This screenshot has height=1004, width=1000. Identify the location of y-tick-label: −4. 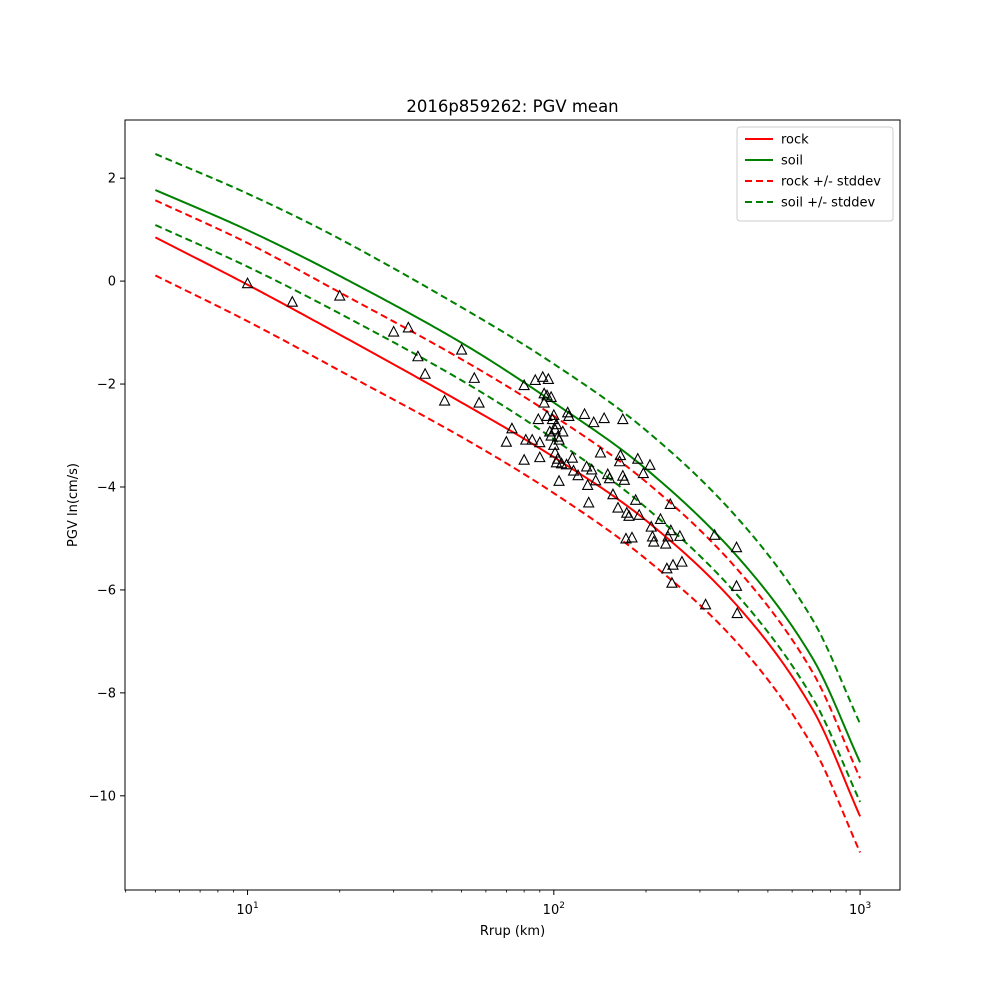
(106, 487).